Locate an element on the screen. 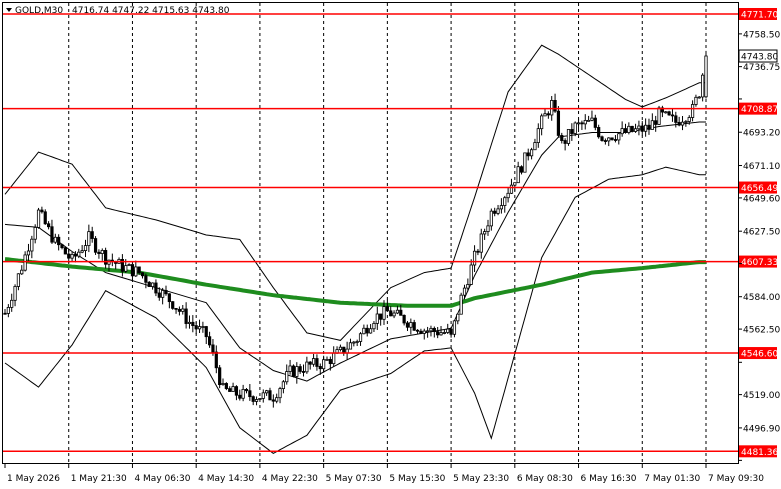 Image resolution: width=781 pixels, height=489 pixels. y-tick-label: 4671.10 is located at coordinates (761, 167).